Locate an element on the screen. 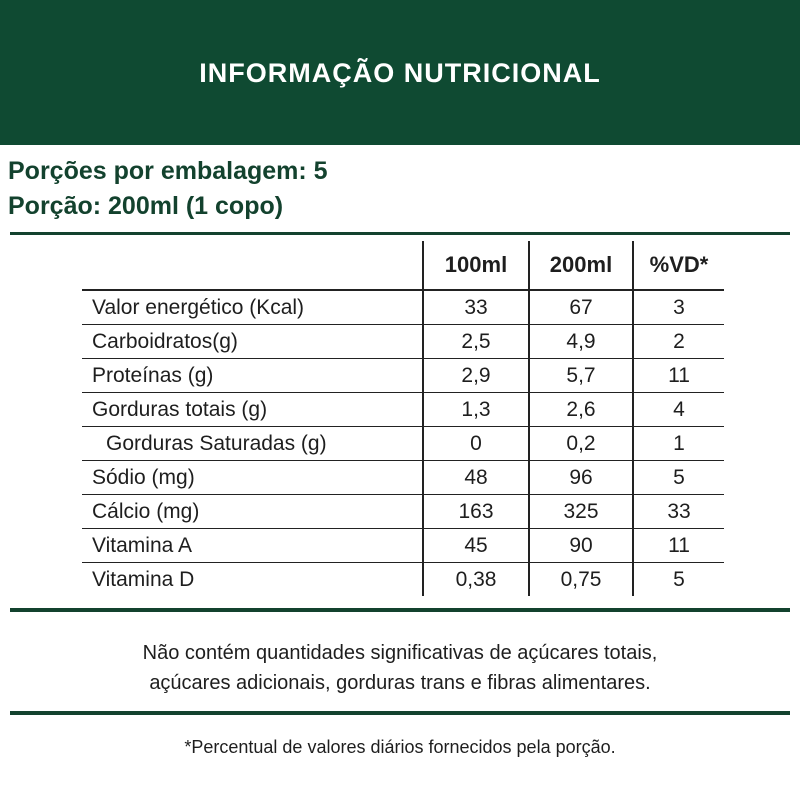 The height and width of the screenshot is (800, 800). header-vd: %VD* is located at coordinates (679, 264).